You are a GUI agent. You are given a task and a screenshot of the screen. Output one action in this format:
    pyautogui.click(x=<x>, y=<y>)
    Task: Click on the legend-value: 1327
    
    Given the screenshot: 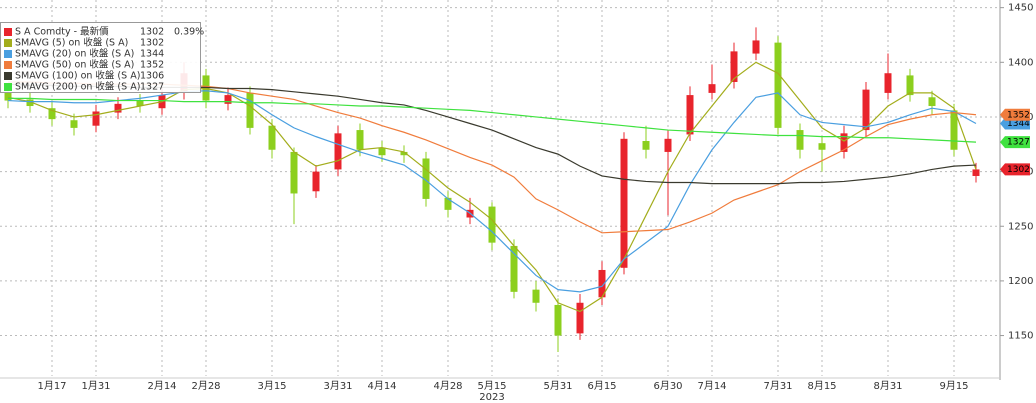 What is the action you would take?
    pyautogui.click(x=152, y=87)
    